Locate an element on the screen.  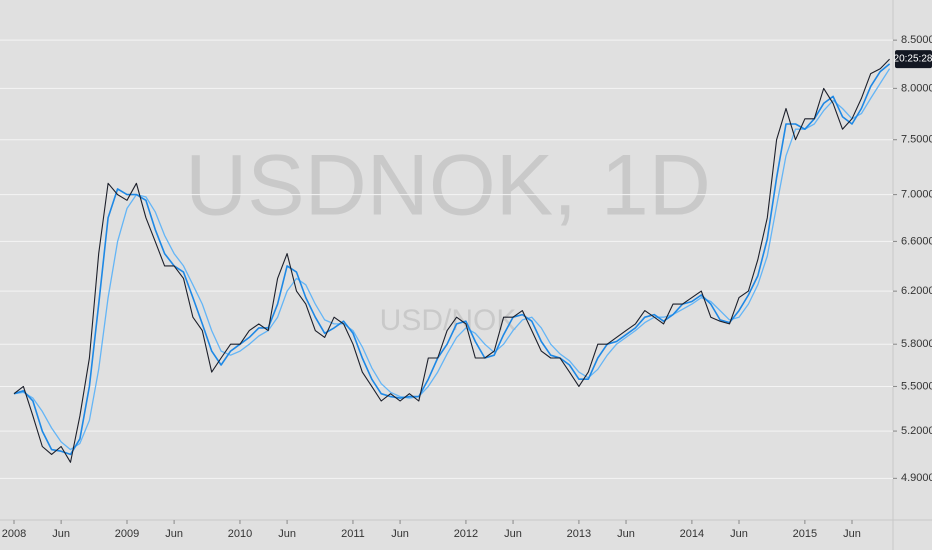
x-tick-label: 2008 is located at coordinates (14, 534).